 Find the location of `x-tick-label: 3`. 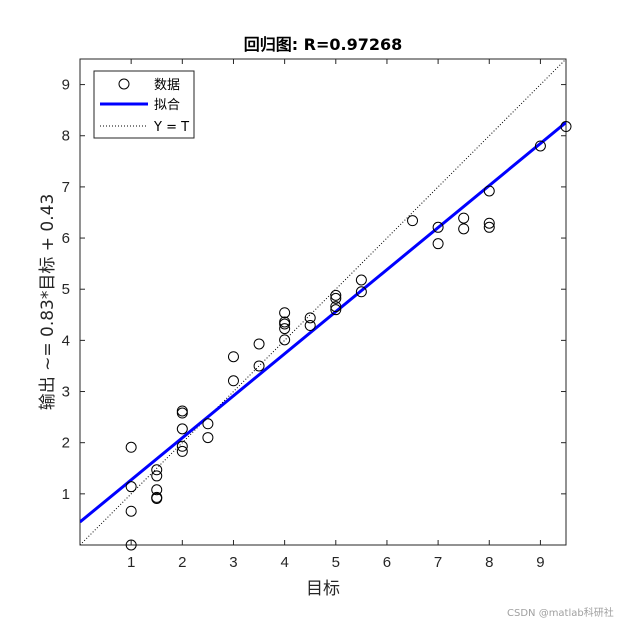

x-tick-label: 3 is located at coordinates (233, 562).